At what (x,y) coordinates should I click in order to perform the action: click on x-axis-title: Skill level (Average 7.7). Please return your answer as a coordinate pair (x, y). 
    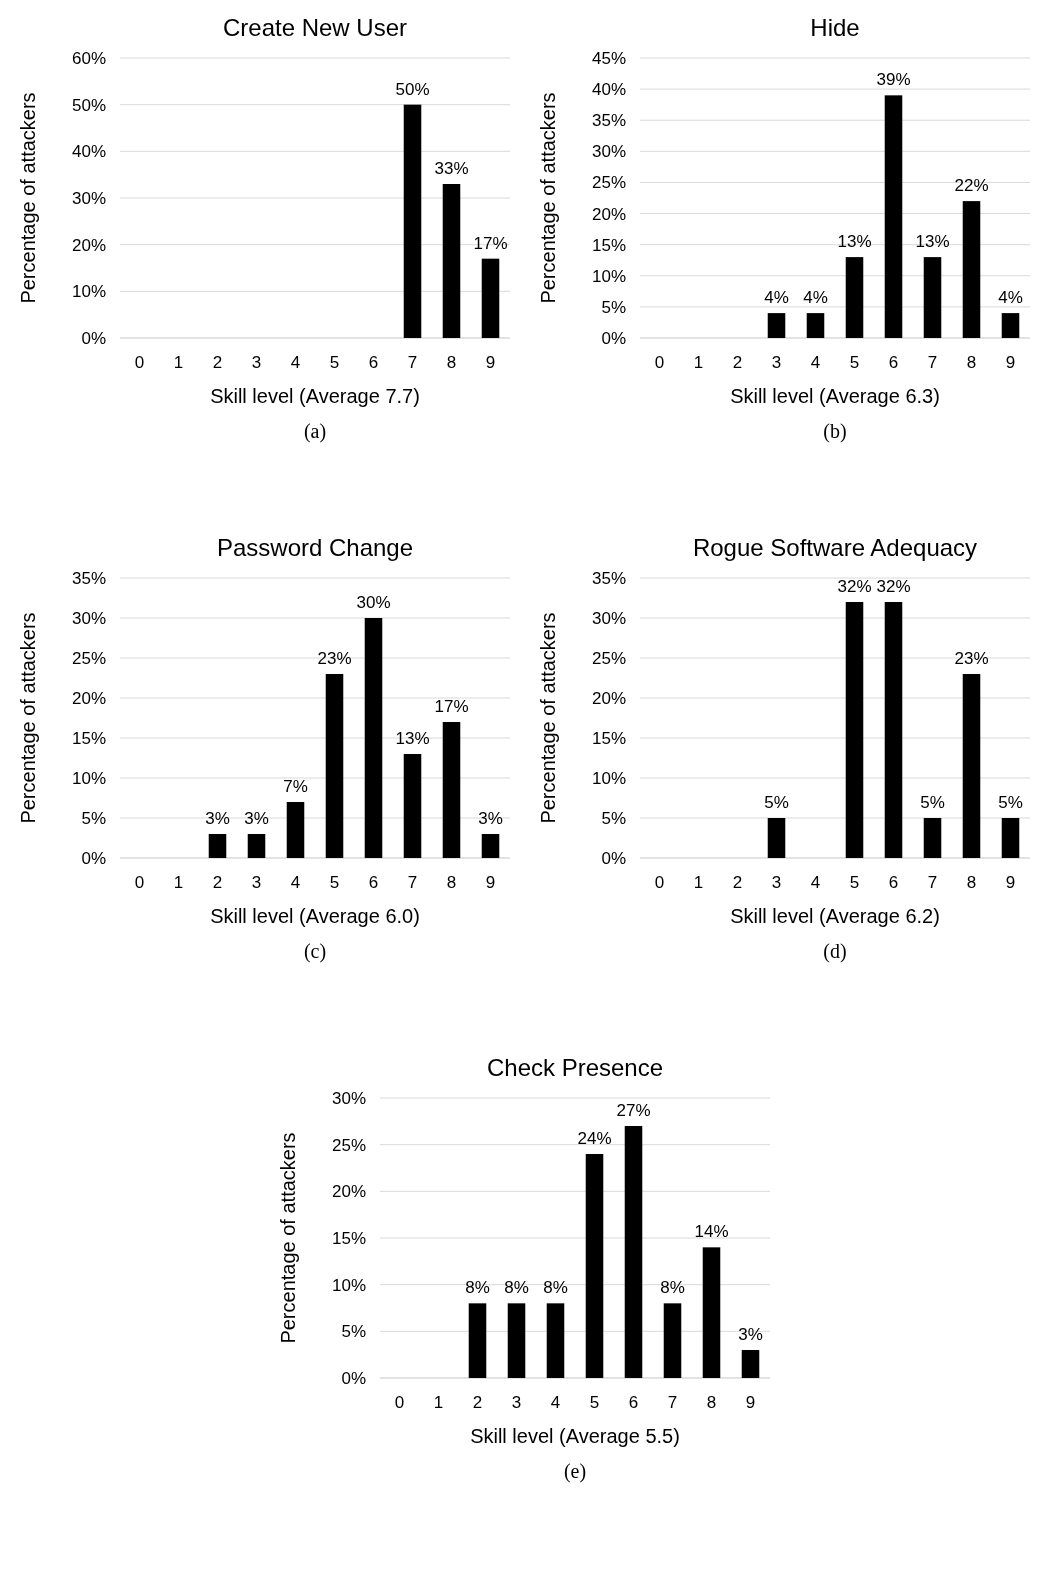
    Looking at the image, I should click on (315, 396).